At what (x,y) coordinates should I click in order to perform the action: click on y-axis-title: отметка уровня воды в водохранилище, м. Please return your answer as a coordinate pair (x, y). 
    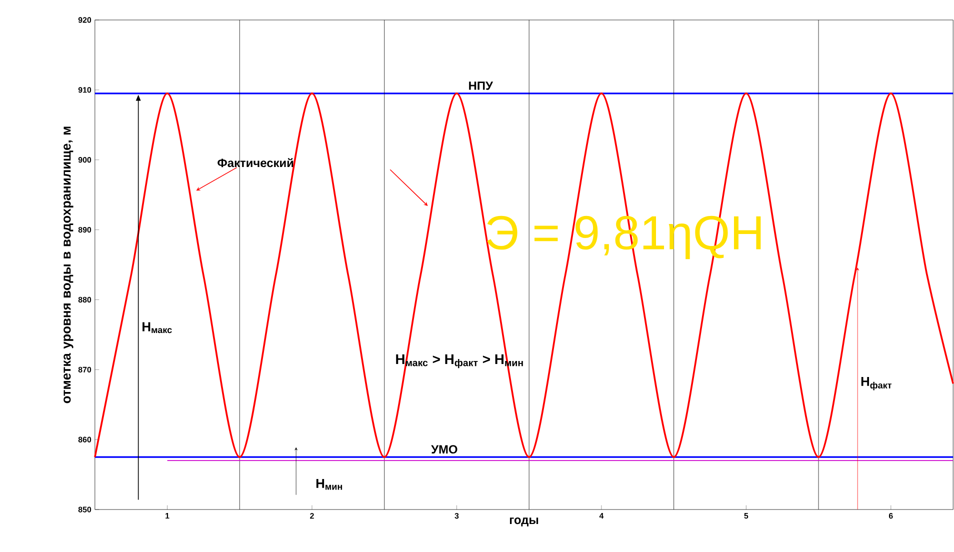
    Looking at the image, I should click on (69, 264).